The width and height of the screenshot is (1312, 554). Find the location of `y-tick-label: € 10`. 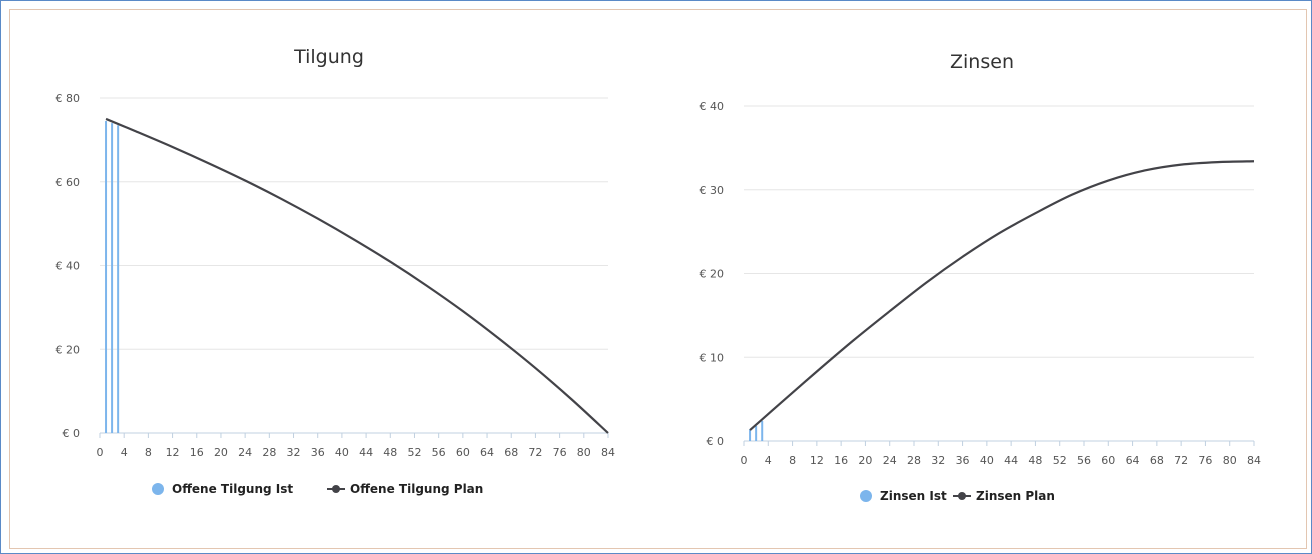

y-tick-label: € 10 is located at coordinates (712, 357).